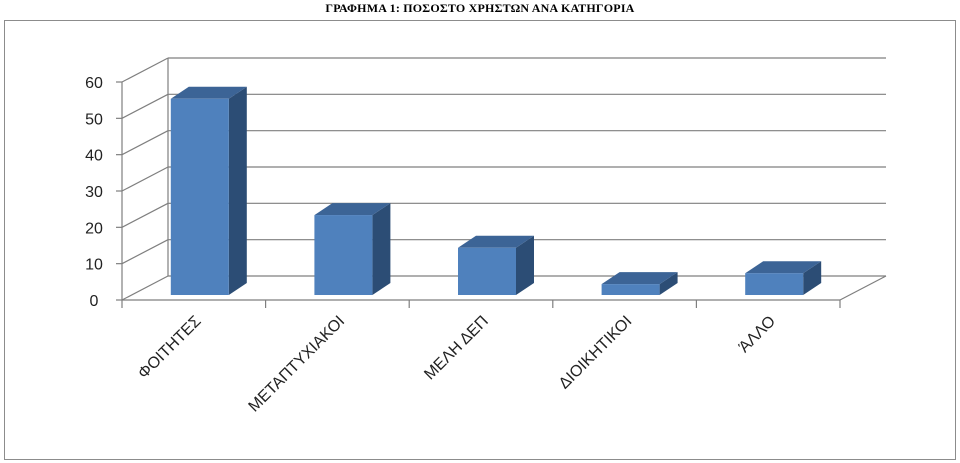 This screenshot has width=960, height=463. I want to click on y-tick-label: 10, so click(94, 265).